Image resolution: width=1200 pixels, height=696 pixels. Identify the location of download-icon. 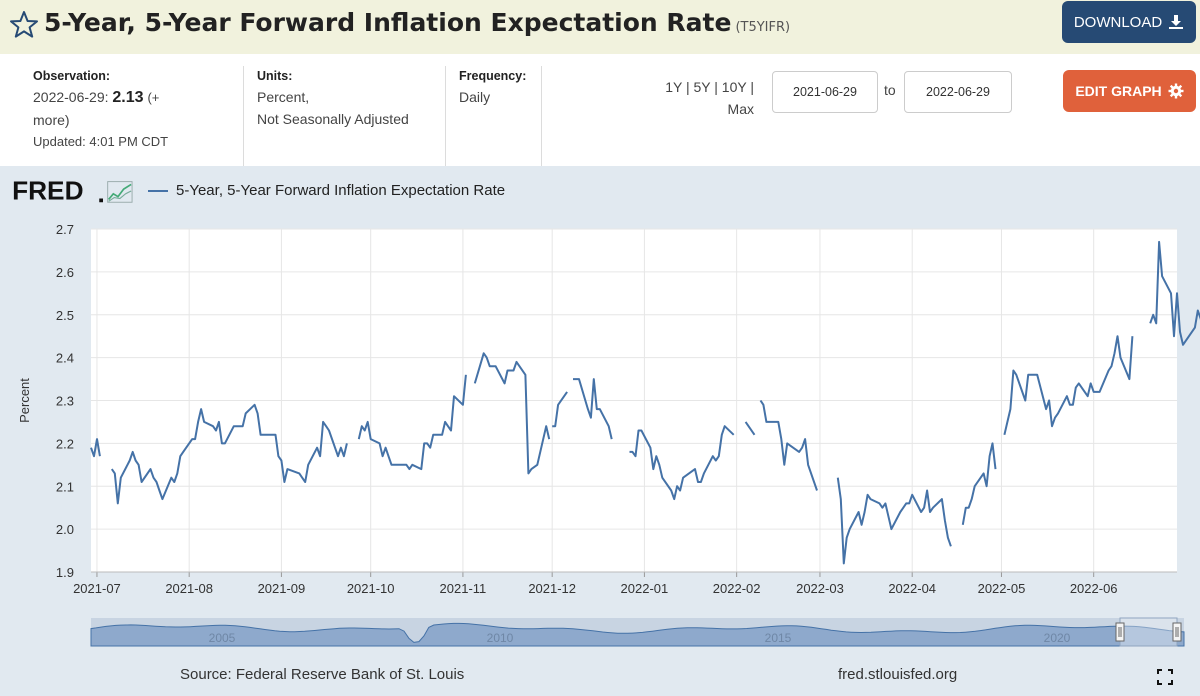
(1176, 22).